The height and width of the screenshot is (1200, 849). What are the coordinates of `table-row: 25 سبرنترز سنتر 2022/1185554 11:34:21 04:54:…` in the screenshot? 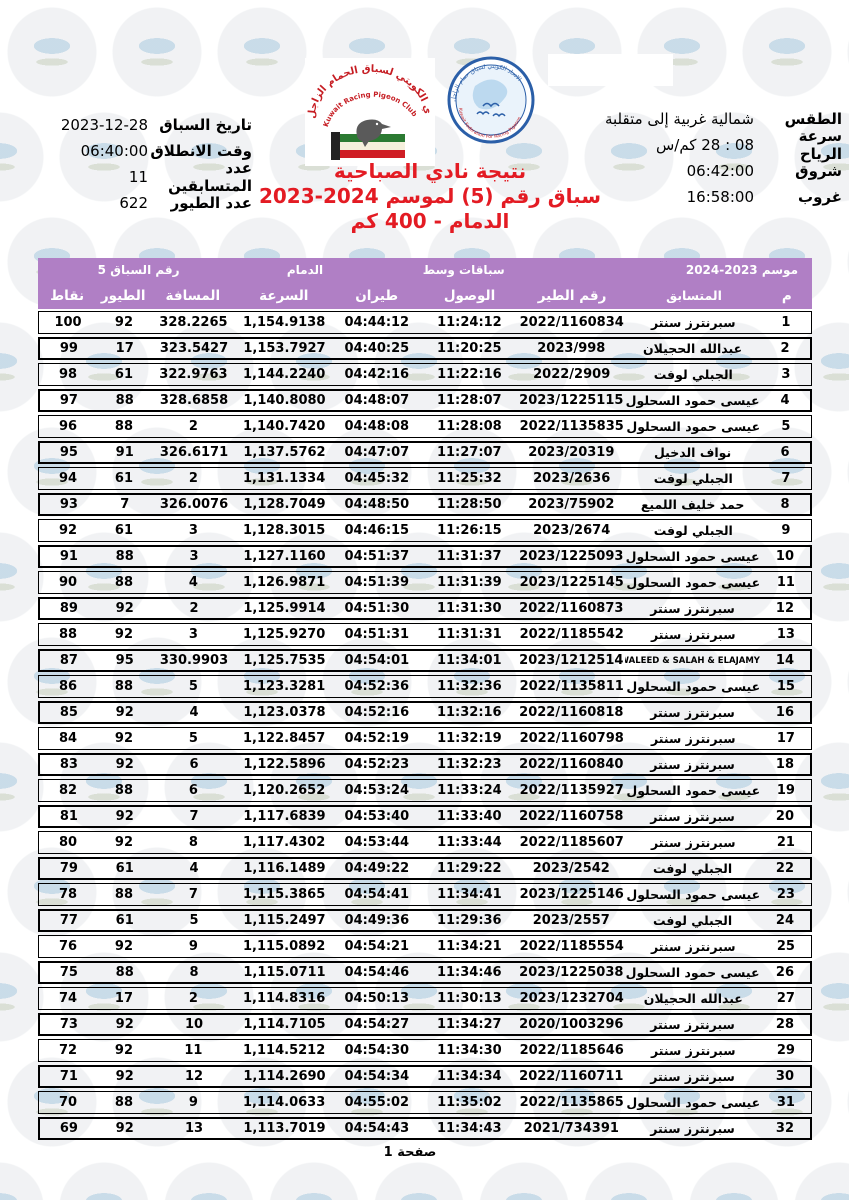 It's located at (425, 946).